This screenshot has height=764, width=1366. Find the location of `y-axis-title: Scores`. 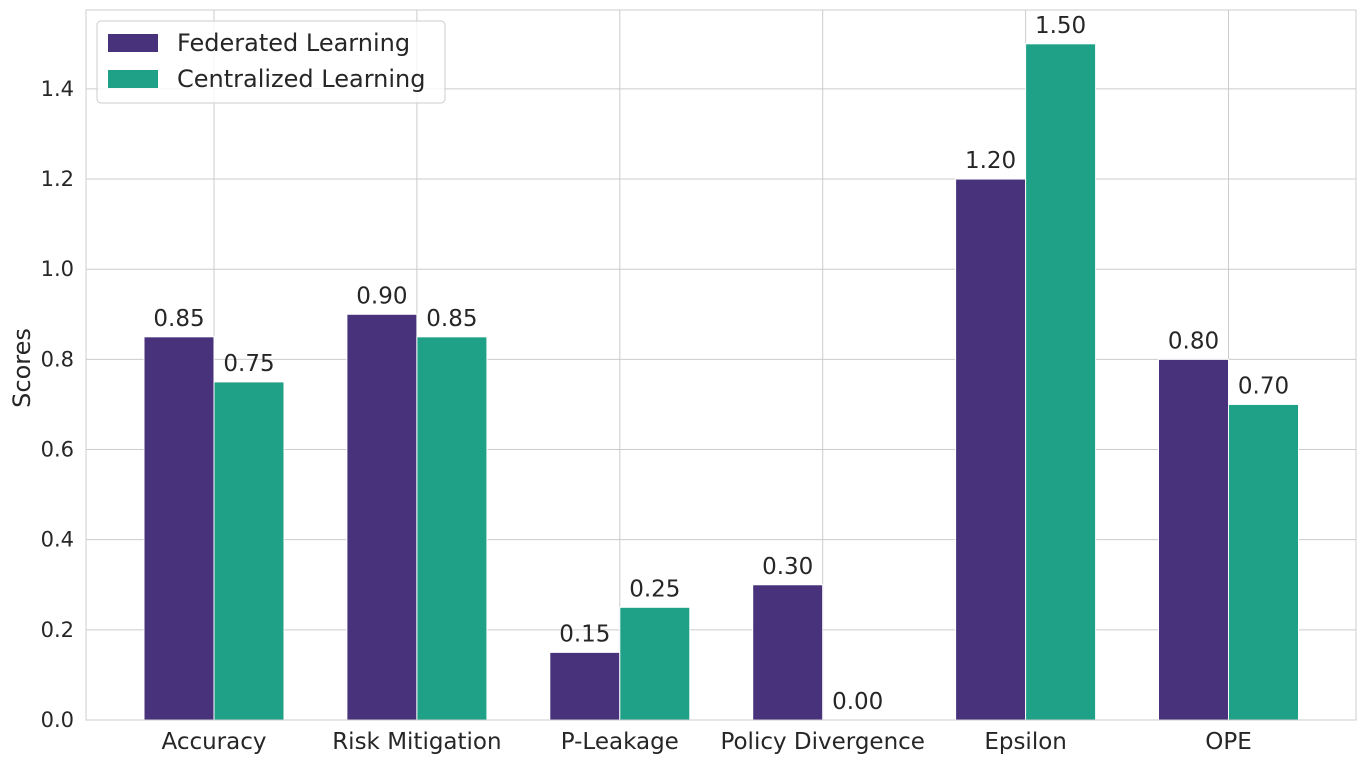

y-axis-title: Scores is located at coordinates (22, 368).